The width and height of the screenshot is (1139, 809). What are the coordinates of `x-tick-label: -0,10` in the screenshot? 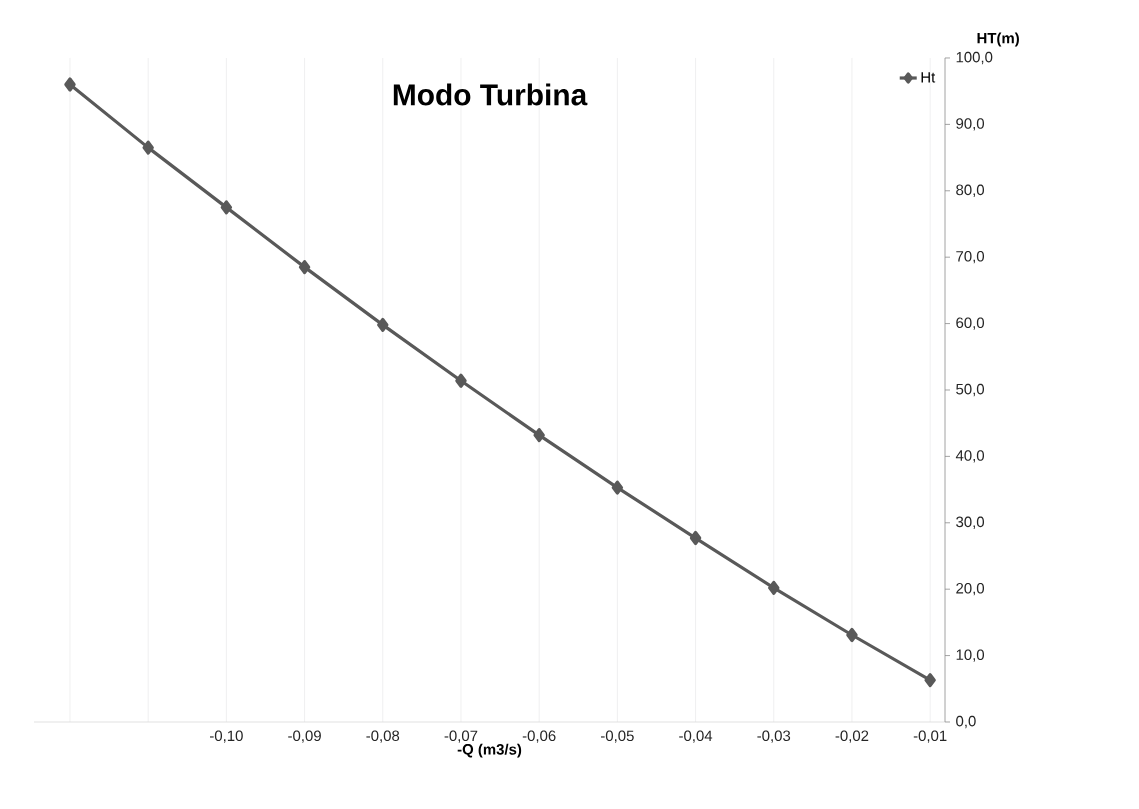 It's located at (226, 736).